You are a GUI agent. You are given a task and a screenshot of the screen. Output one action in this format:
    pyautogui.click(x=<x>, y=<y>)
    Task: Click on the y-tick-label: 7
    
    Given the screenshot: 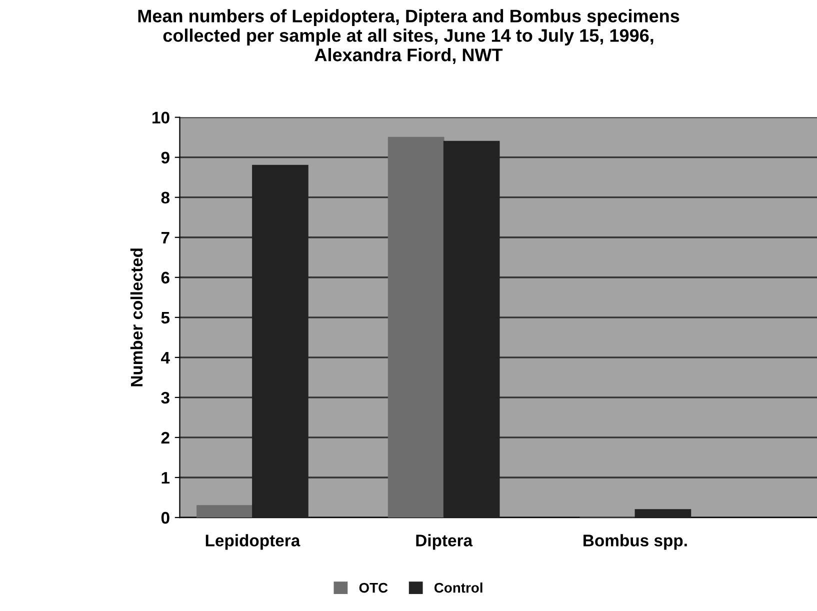 What is the action you would take?
    pyautogui.click(x=165, y=238)
    